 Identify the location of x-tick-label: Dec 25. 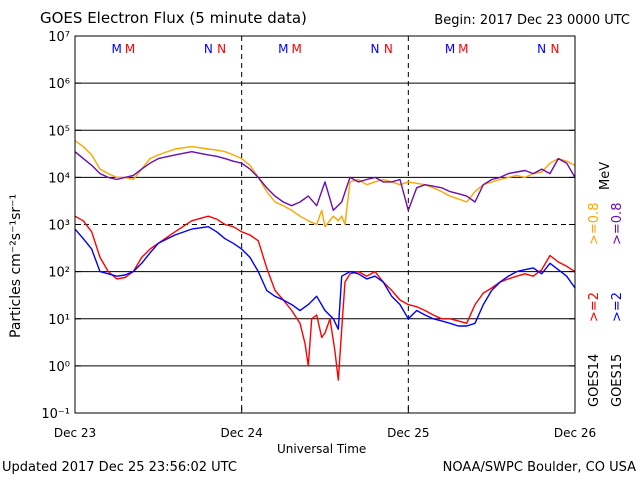
(408, 433).